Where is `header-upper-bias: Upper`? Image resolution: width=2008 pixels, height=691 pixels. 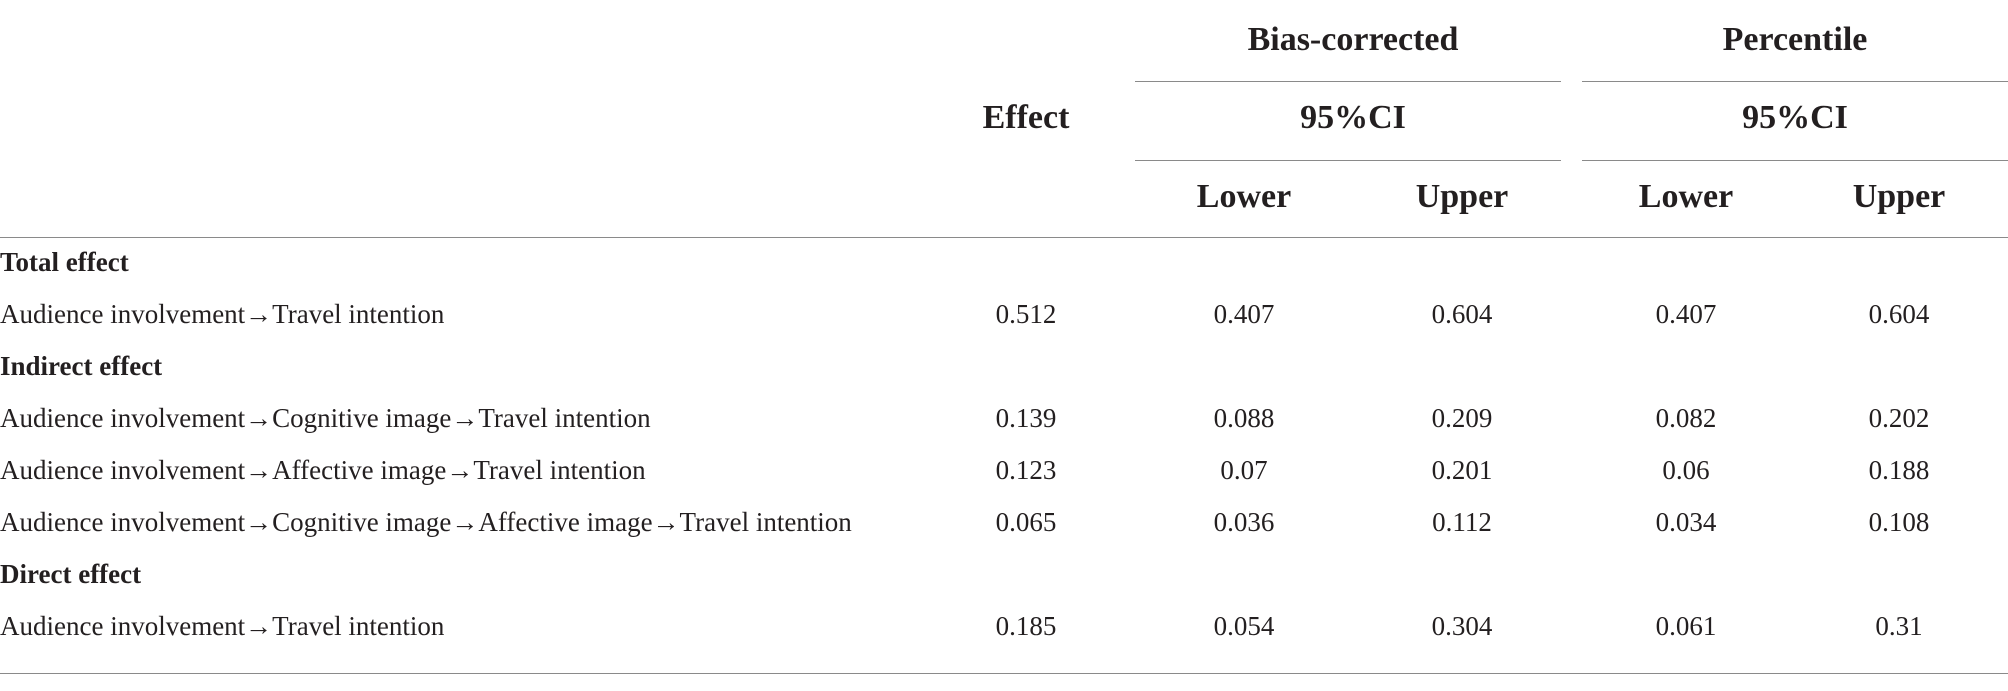 header-upper-bias: Upper is located at coordinates (1462, 196).